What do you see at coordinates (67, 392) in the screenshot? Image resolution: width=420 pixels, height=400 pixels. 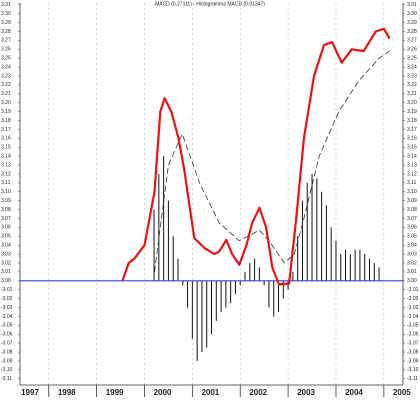 I see `x-tick-label: 1998` at bounding box center [67, 392].